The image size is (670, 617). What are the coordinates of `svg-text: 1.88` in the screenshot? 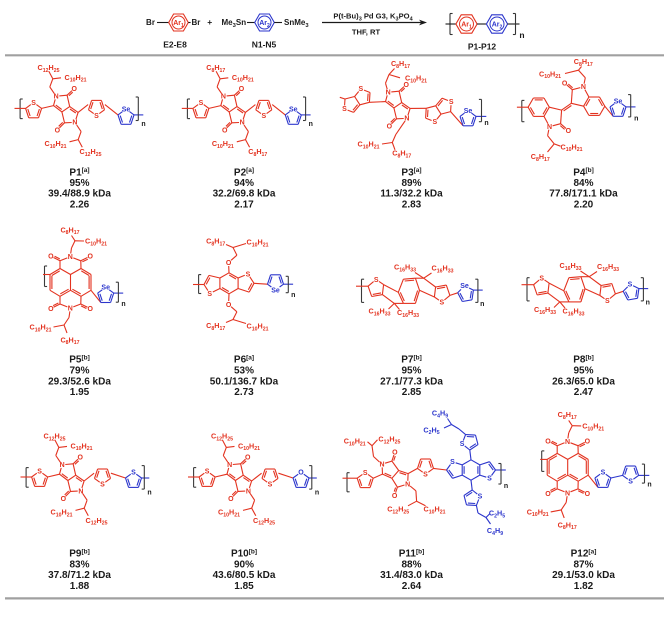 It's located at (80, 586).